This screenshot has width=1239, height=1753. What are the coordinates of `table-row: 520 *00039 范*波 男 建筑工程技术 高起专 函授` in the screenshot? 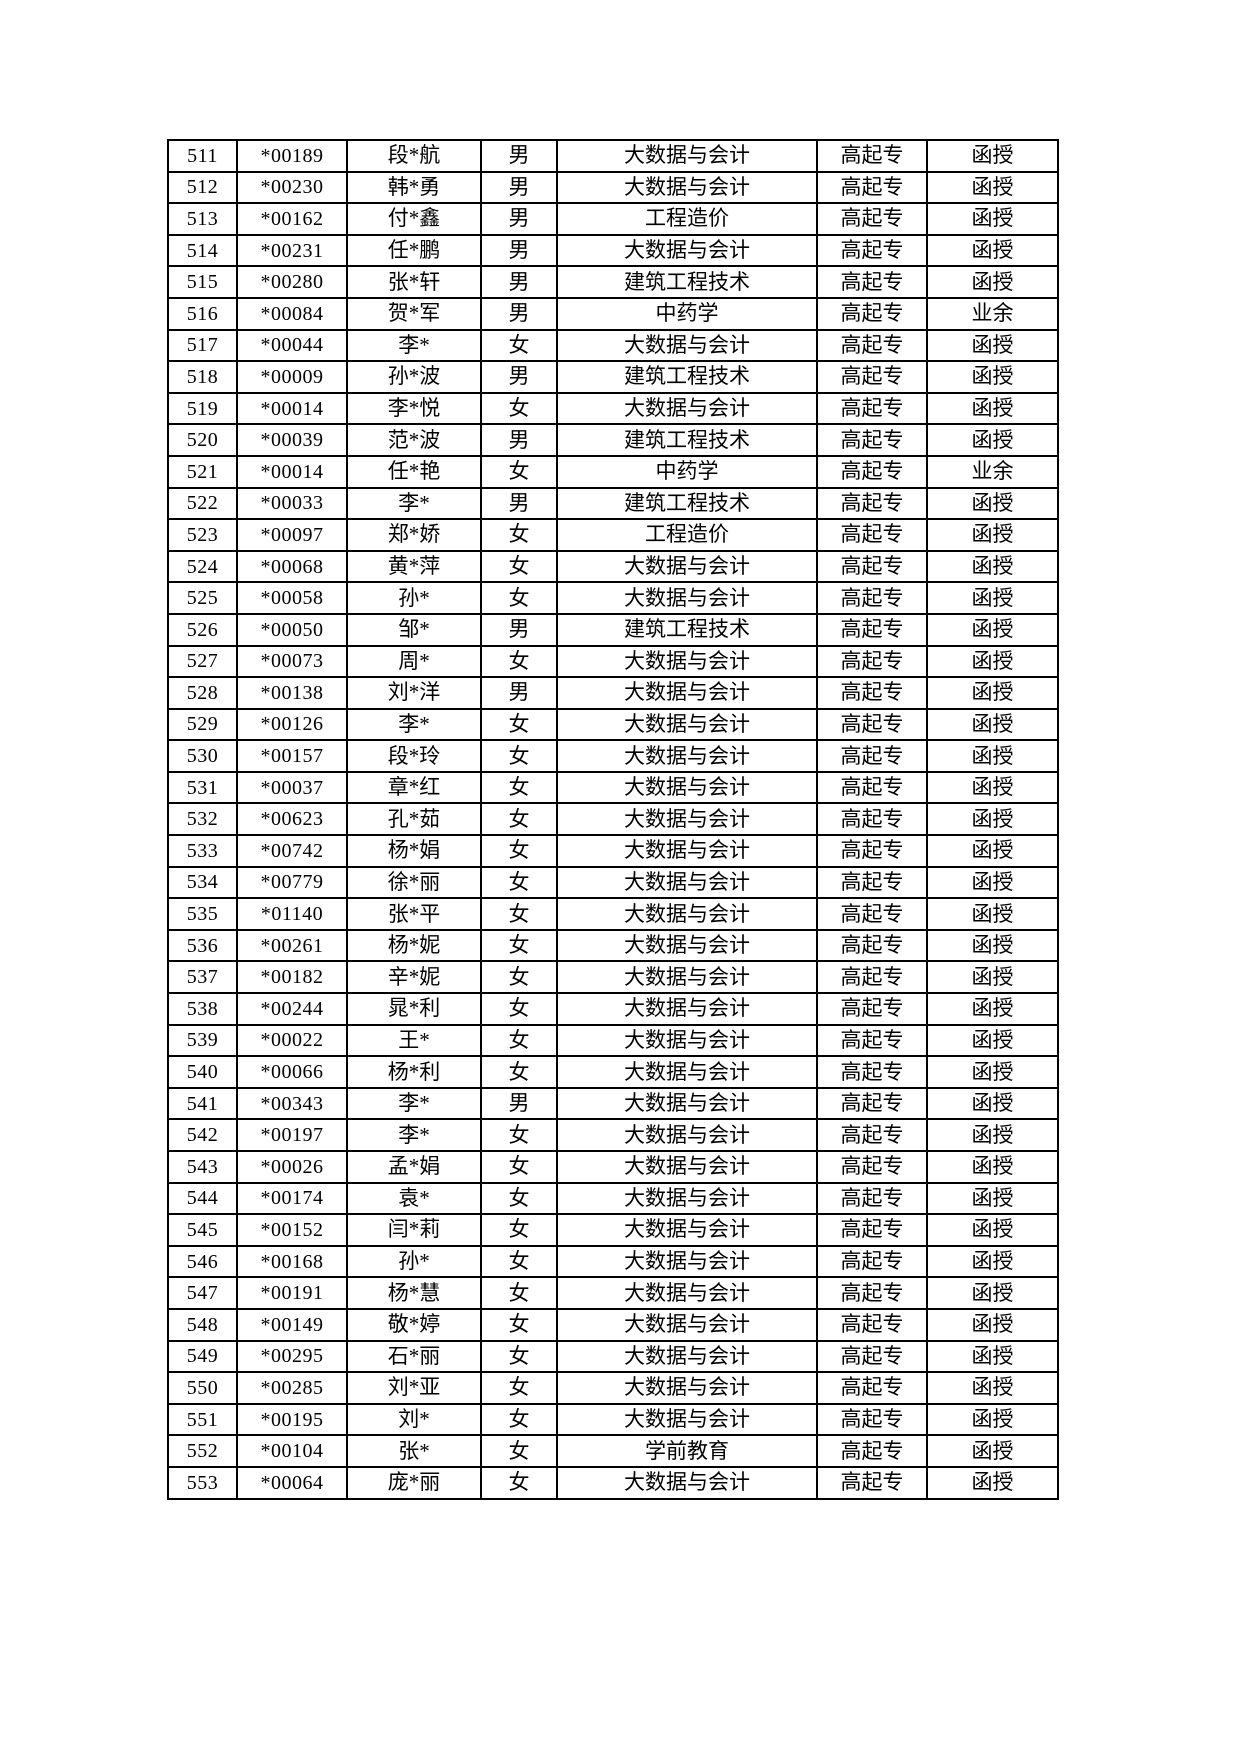 It's located at (613, 440).